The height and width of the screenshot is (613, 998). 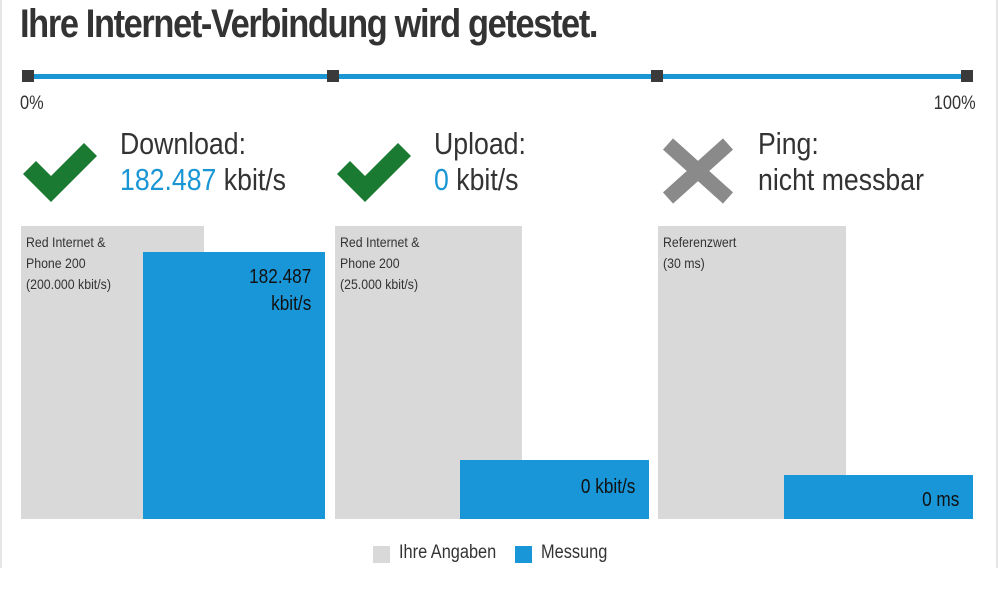 What do you see at coordinates (279, 290) in the screenshot?
I see `download-measurement-label: 182.487 kbit/s` at bounding box center [279, 290].